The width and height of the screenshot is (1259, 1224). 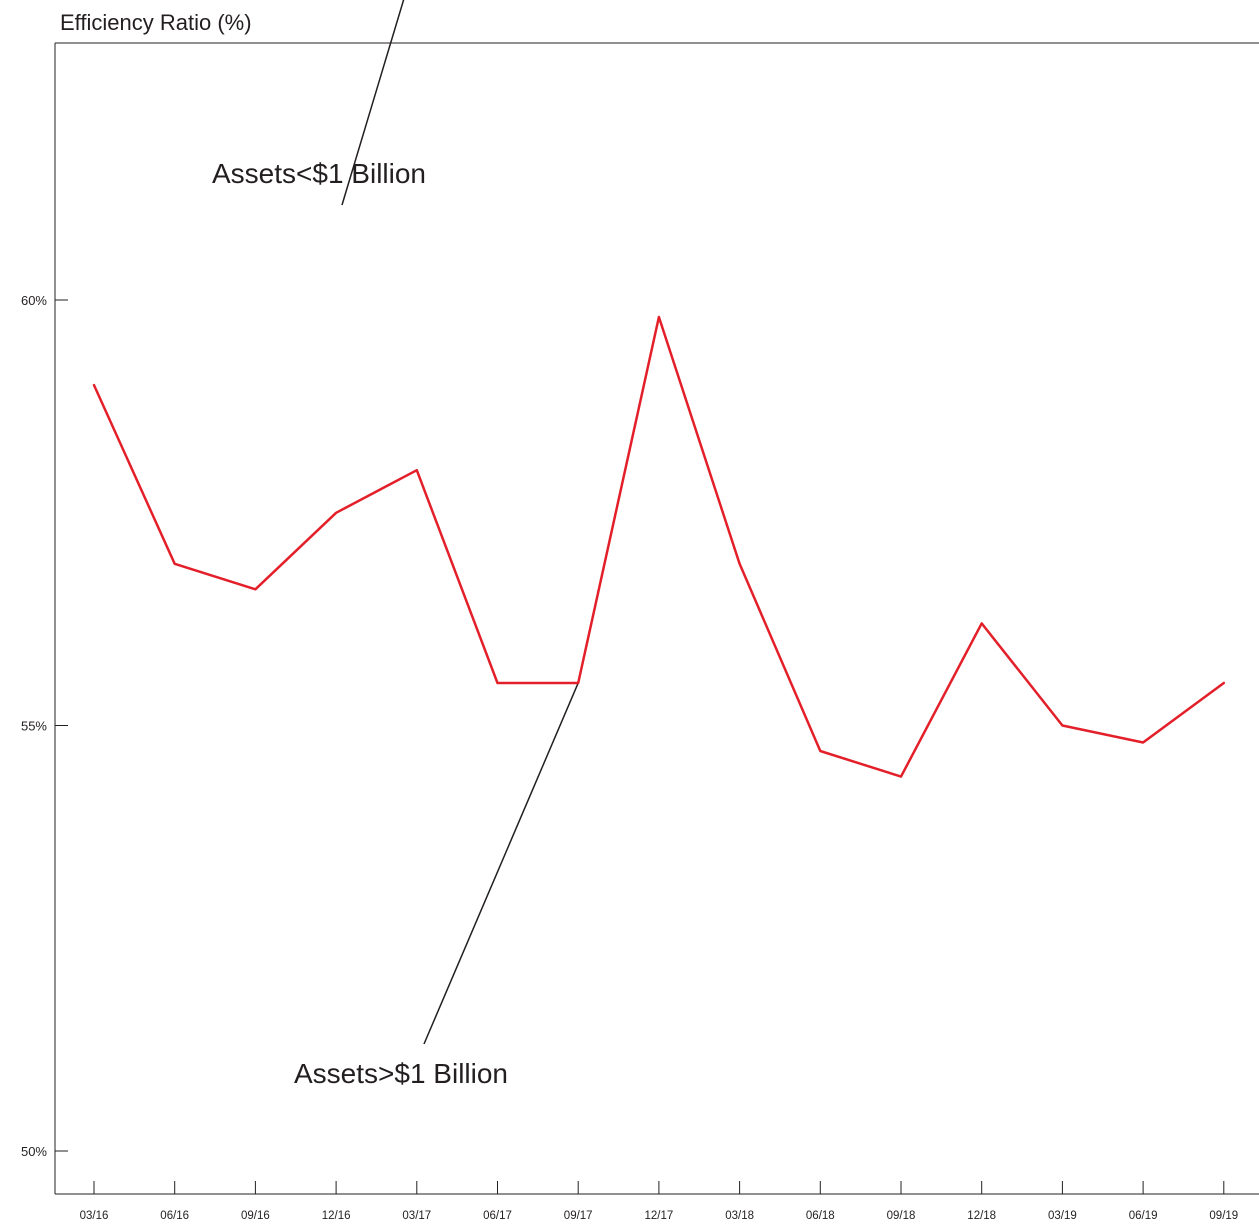 What do you see at coordinates (1223, 1216) in the screenshot?
I see `x-tick-label: 09/19` at bounding box center [1223, 1216].